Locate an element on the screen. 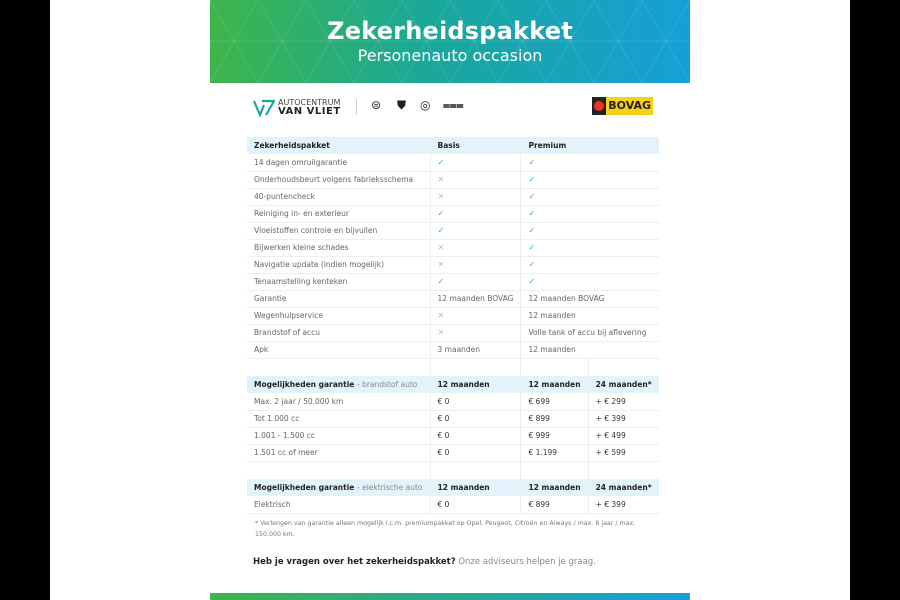 This screenshot has height=600, width=900. basis-cell: 3 maanden is located at coordinates (475, 350).